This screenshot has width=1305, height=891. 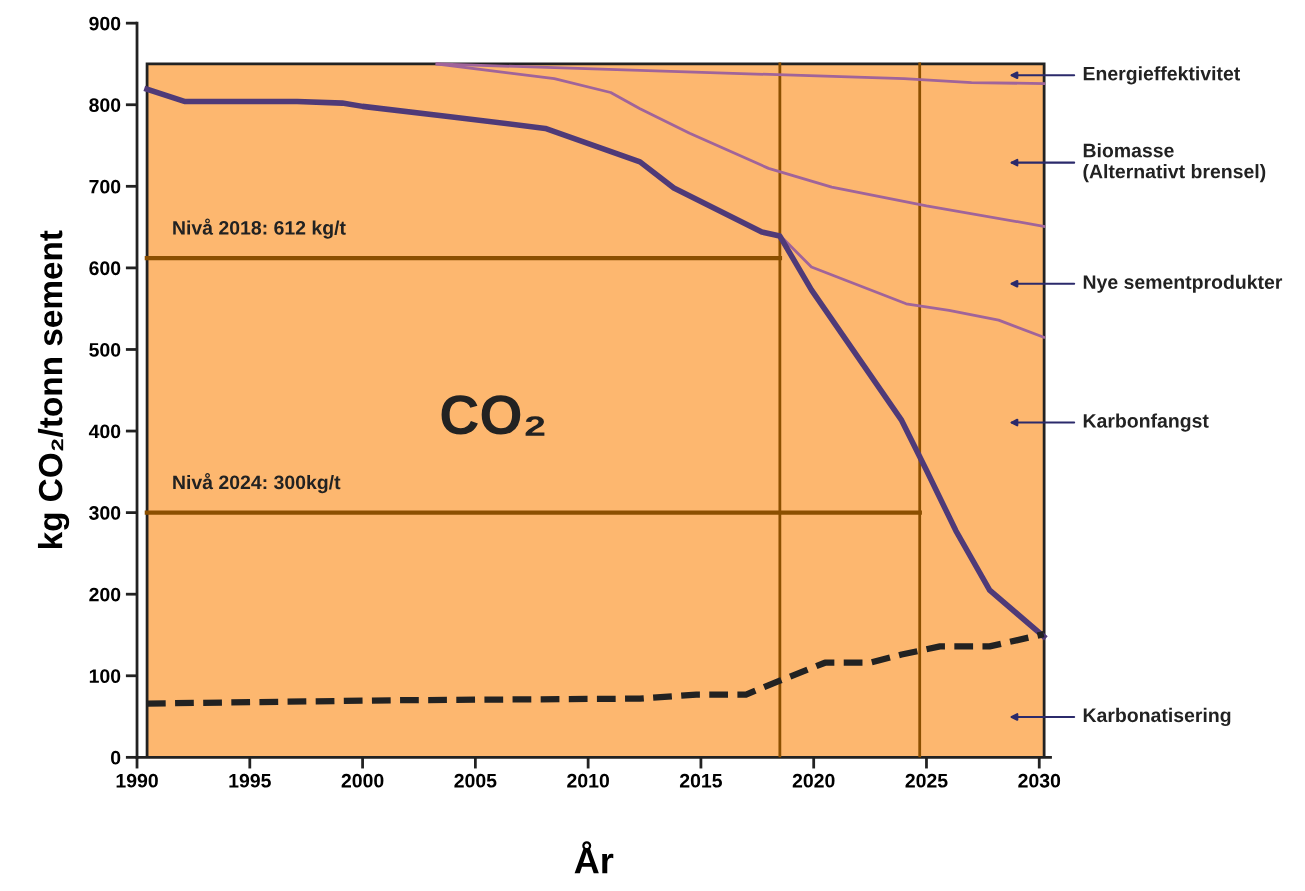 What do you see at coordinates (362, 780) in the screenshot?
I see `x-tick-label: 2000` at bounding box center [362, 780].